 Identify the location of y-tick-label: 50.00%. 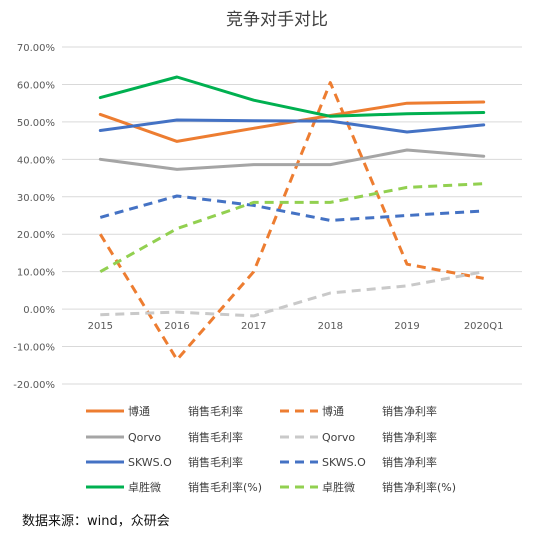
(36, 123).